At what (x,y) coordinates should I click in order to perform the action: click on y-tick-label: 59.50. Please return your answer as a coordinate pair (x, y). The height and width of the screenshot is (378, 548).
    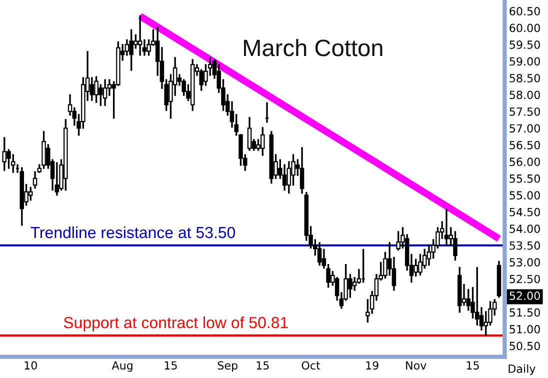
    Looking at the image, I should click on (525, 44).